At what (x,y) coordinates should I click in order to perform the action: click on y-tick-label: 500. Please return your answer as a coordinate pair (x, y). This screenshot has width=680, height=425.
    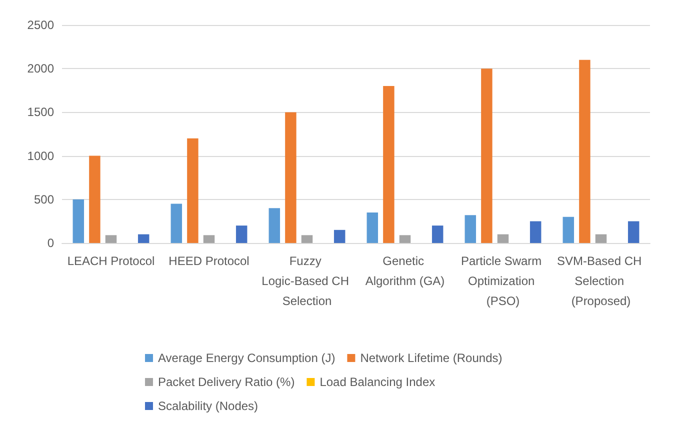
    Looking at the image, I should click on (44, 199).